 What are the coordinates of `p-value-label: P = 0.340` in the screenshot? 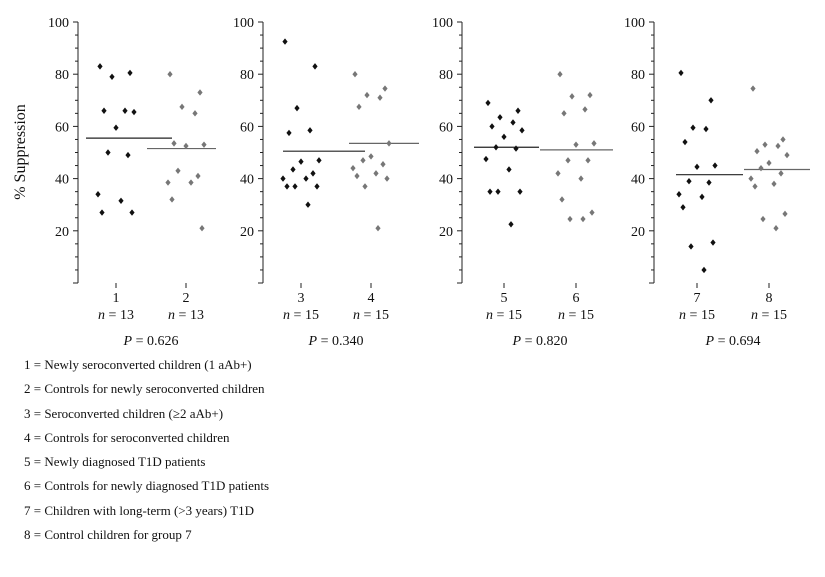 It's located at (336, 341).